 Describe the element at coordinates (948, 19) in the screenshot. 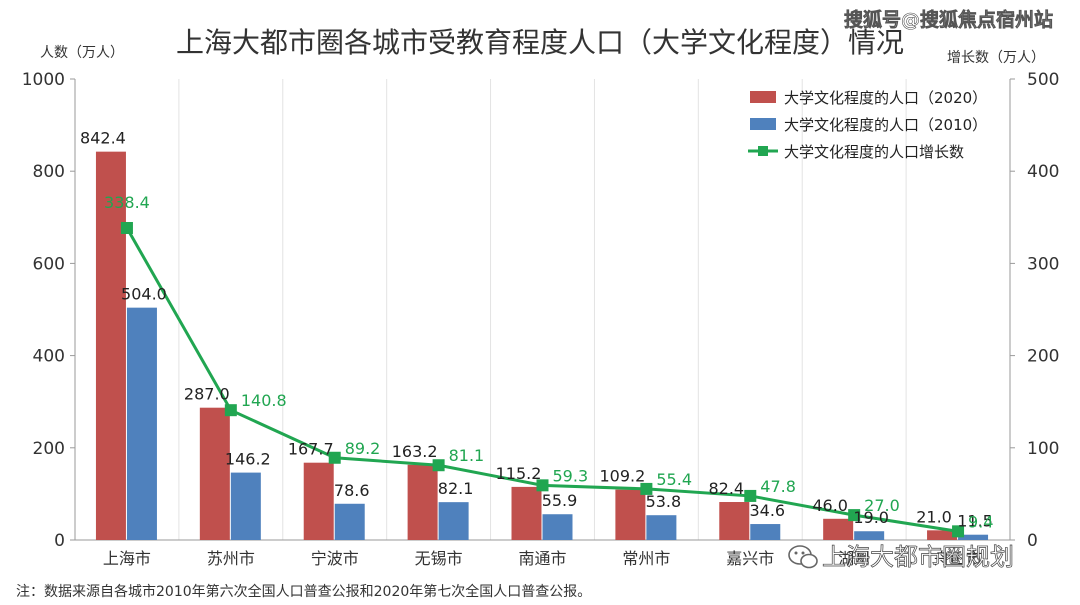

I see `watermark-top: 搜狐号@搜狐焦点宿州站` at that location.